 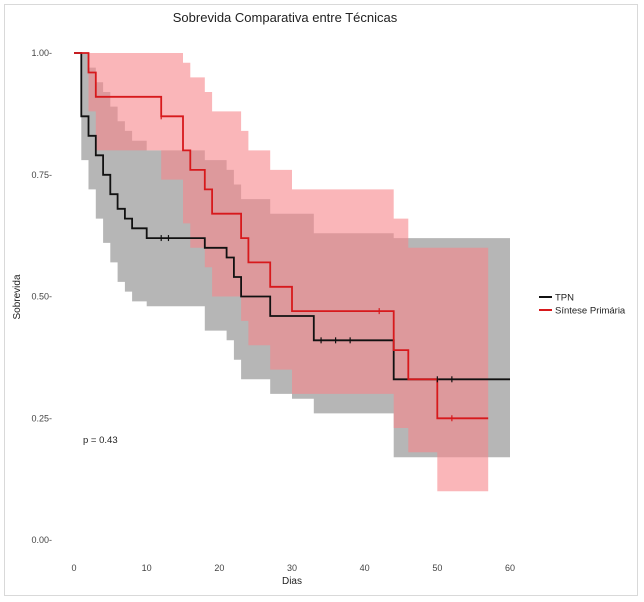 What do you see at coordinates (564, 298) in the screenshot?
I see `legend-label: TPN` at bounding box center [564, 298].